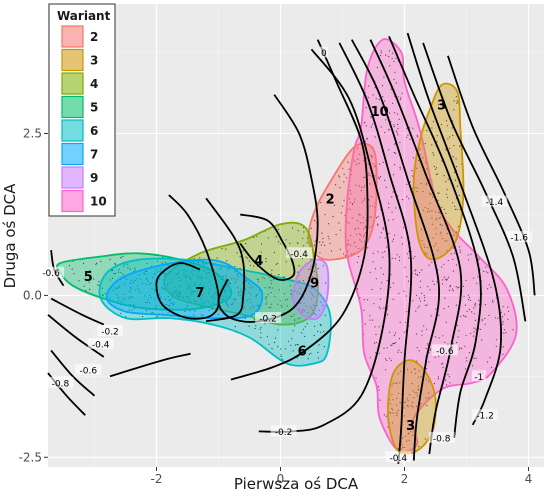 This screenshot has height=498, width=559. What do you see at coordinates (100, 343) in the screenshot?
I see `contour-label-bg` at bounding box center [100, 343].